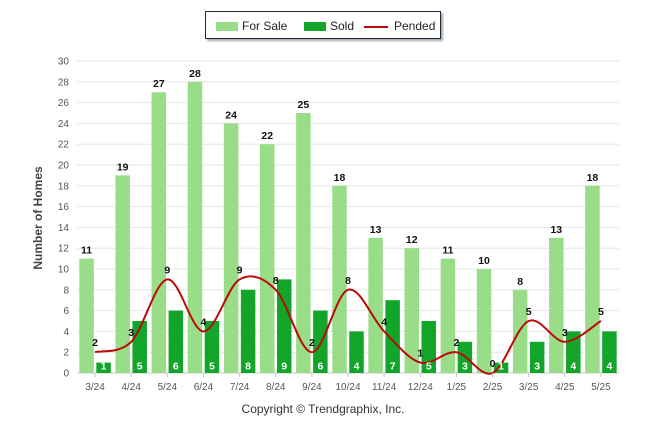 This screenshot has width=646, height=434. What do you see at coordinates (95, 387) in the screenshot?
I see `x-tick-label: 3/24` at bounding box center [95, 387].